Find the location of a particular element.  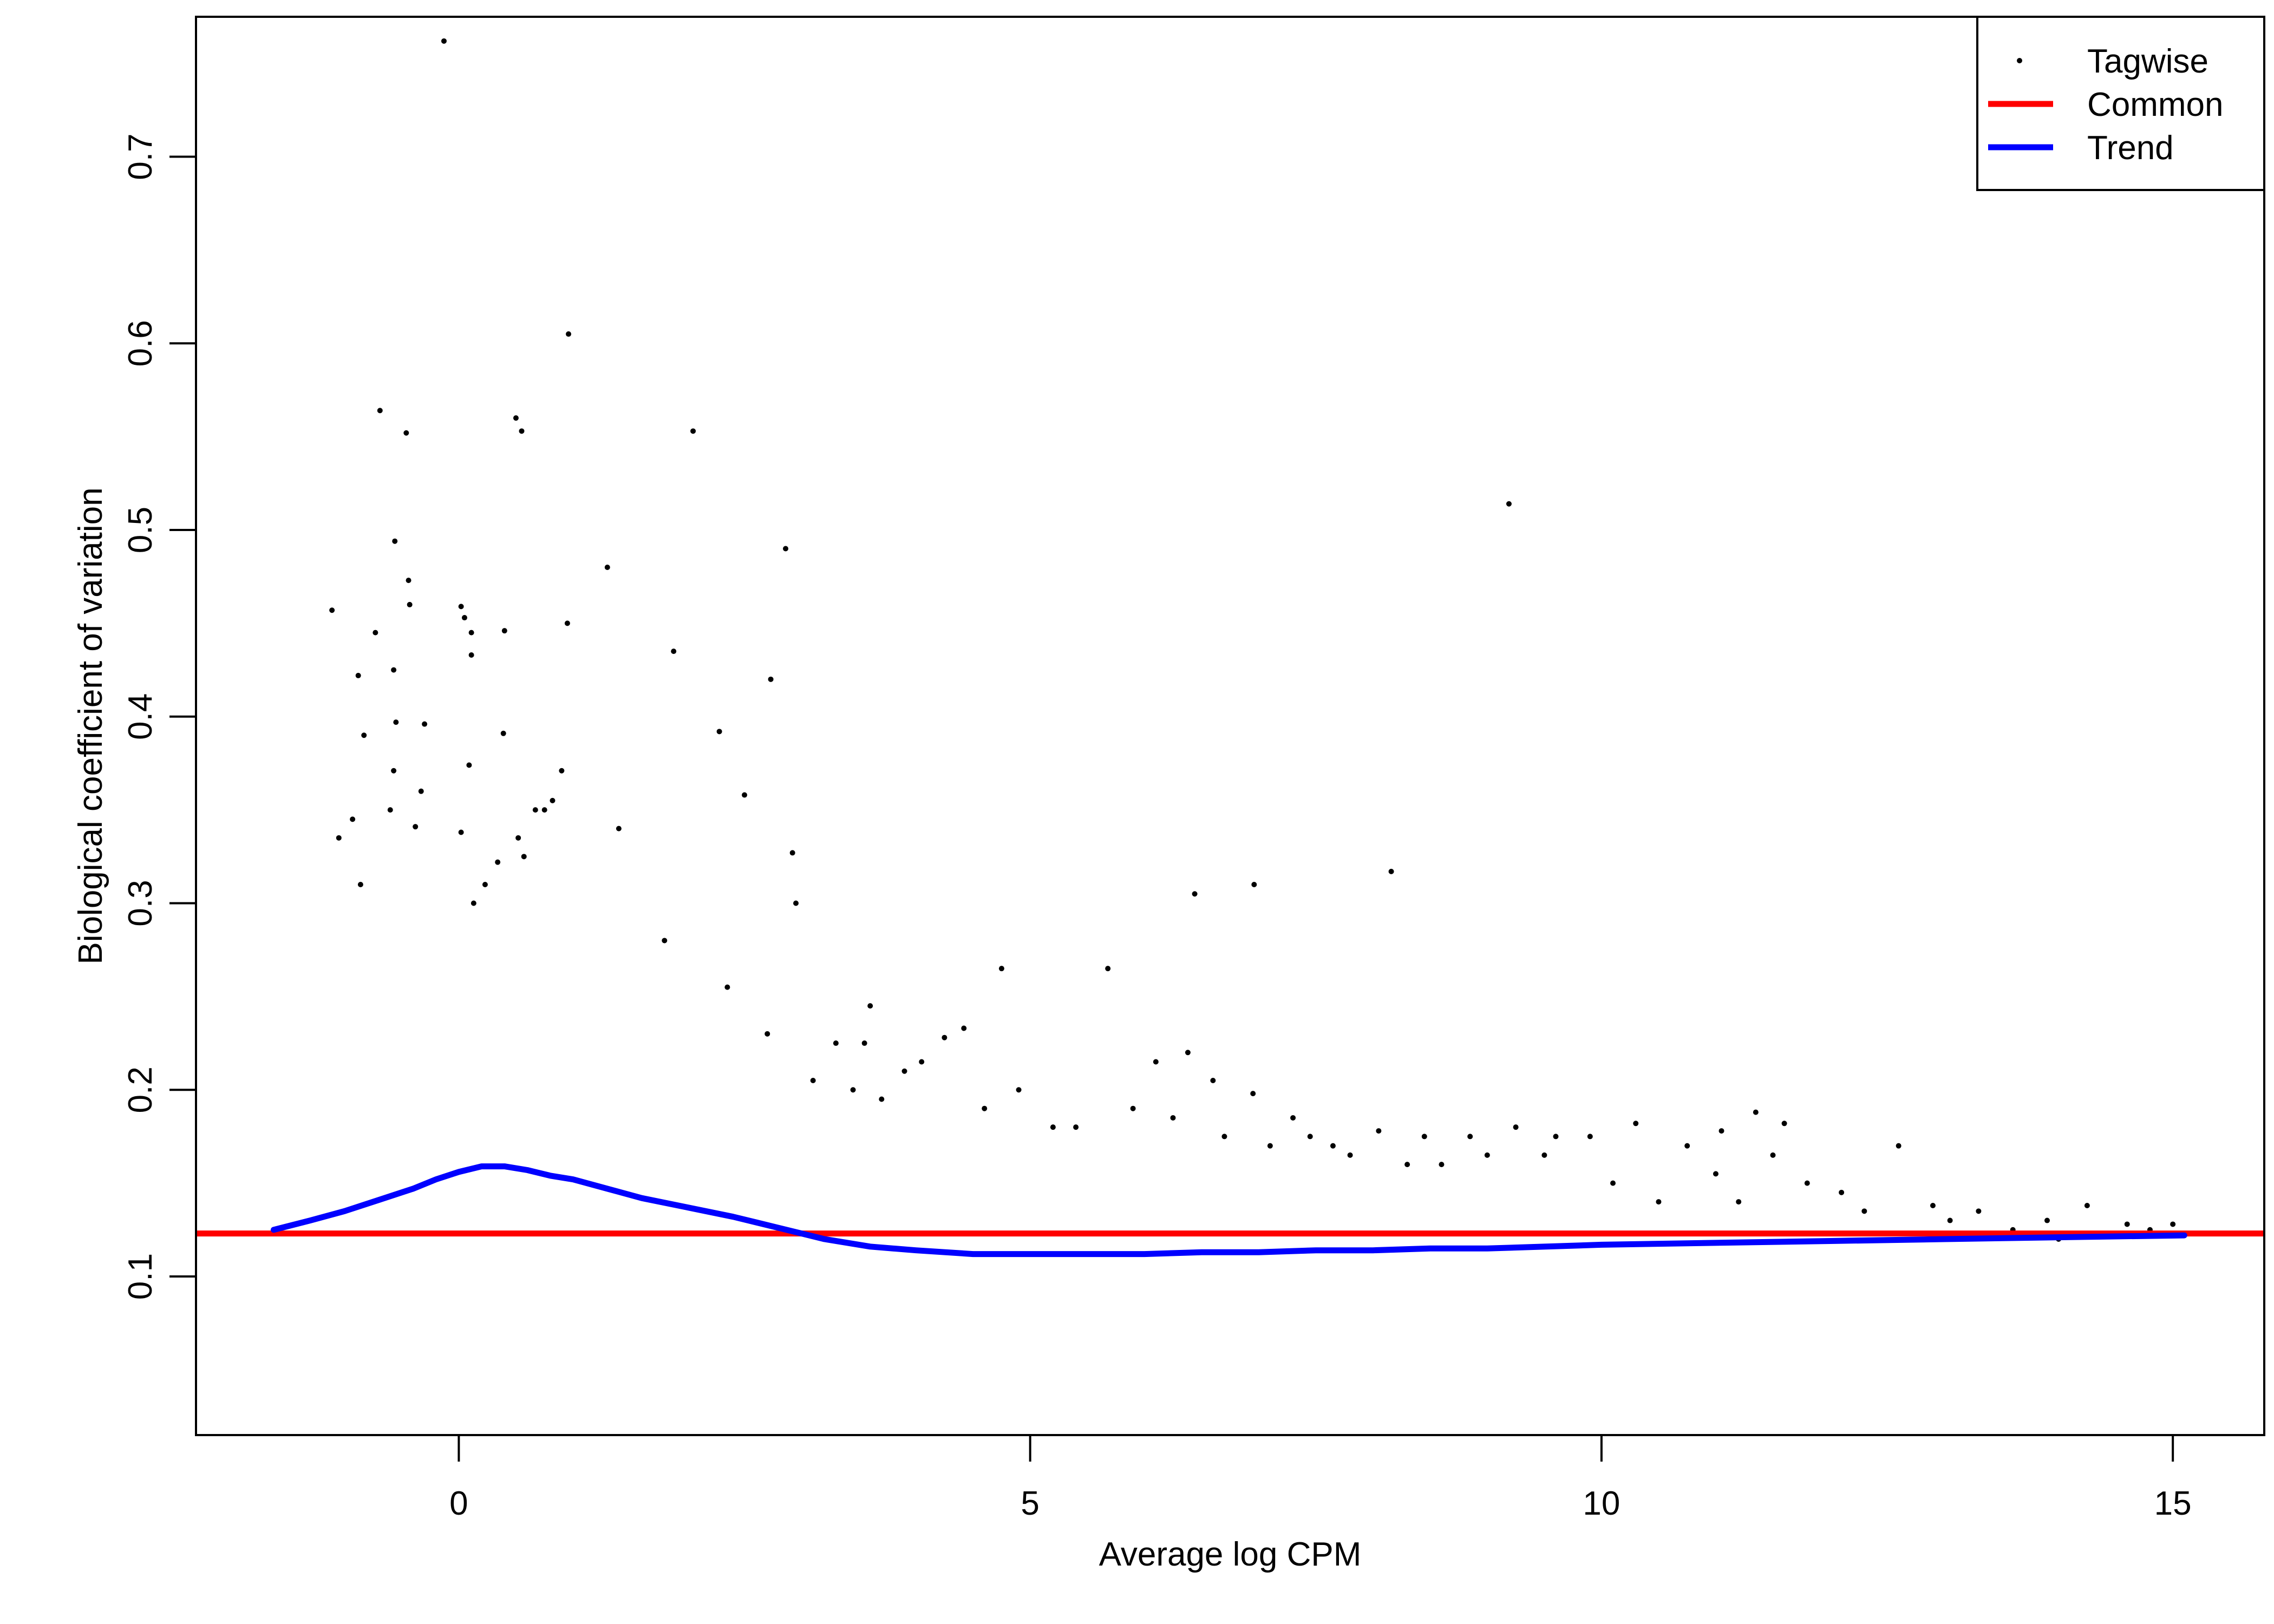

y-tick-label: 0.2 is located at coordinates (140, 1089).